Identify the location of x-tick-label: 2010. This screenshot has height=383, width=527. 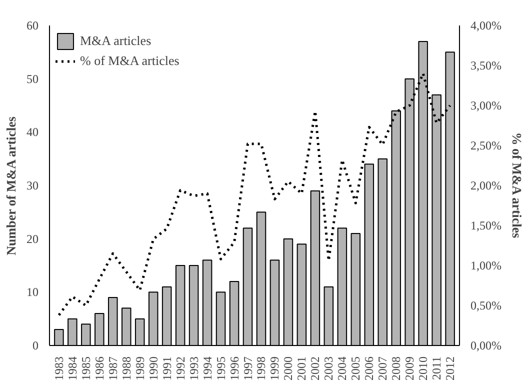
(423, 368).